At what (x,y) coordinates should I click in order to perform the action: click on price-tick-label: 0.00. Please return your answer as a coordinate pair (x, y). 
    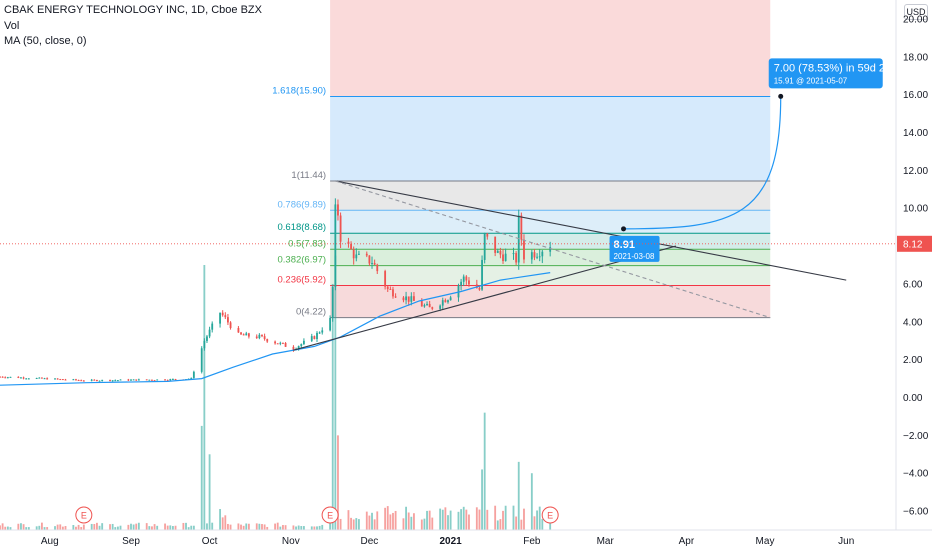
    Looking at the image, I should click on (913, 398).